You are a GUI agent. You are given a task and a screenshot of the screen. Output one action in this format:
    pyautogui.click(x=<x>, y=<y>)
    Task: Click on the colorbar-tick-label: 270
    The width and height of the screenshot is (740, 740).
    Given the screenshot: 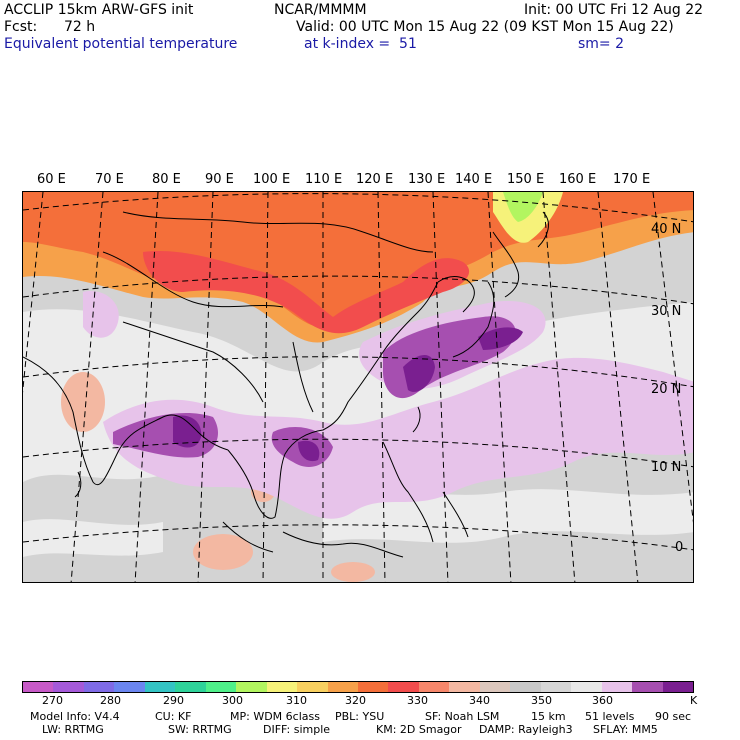 What is the action you would take?
    pyautogui.click(x=52, y=700)
    